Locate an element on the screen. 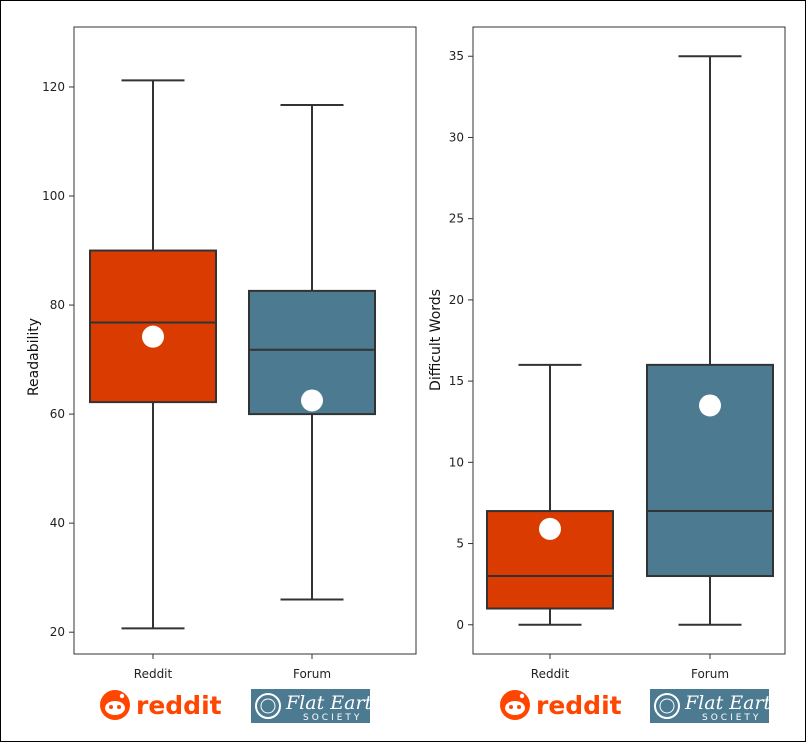  y-tick-label: 80 is located at coordinates (57, 305).